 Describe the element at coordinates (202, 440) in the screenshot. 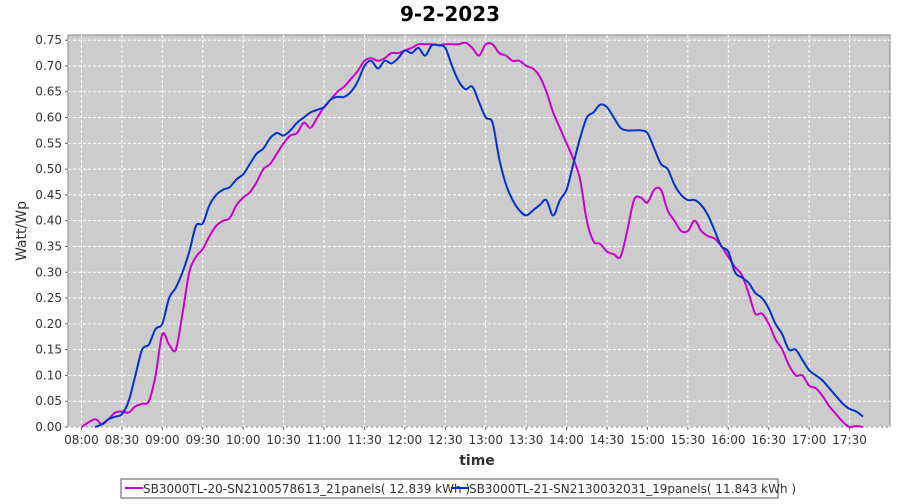

I see `x-tick-label: 09:30` at that location.